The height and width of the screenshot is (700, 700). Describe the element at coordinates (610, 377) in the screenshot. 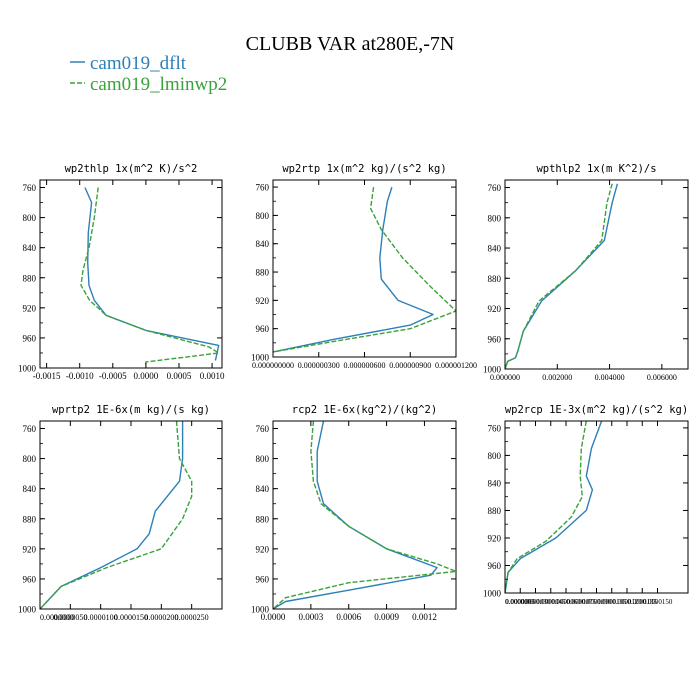

I see `x-tick-label: 0.004000` at that location.